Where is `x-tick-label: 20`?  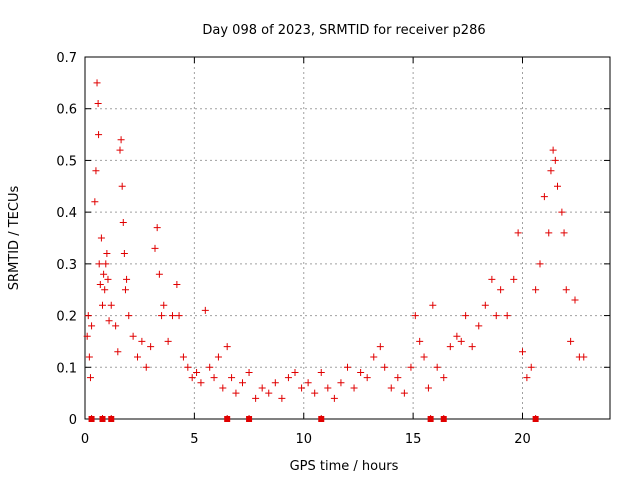 x-tick-label: 20 is located at coordinates (522, 439).